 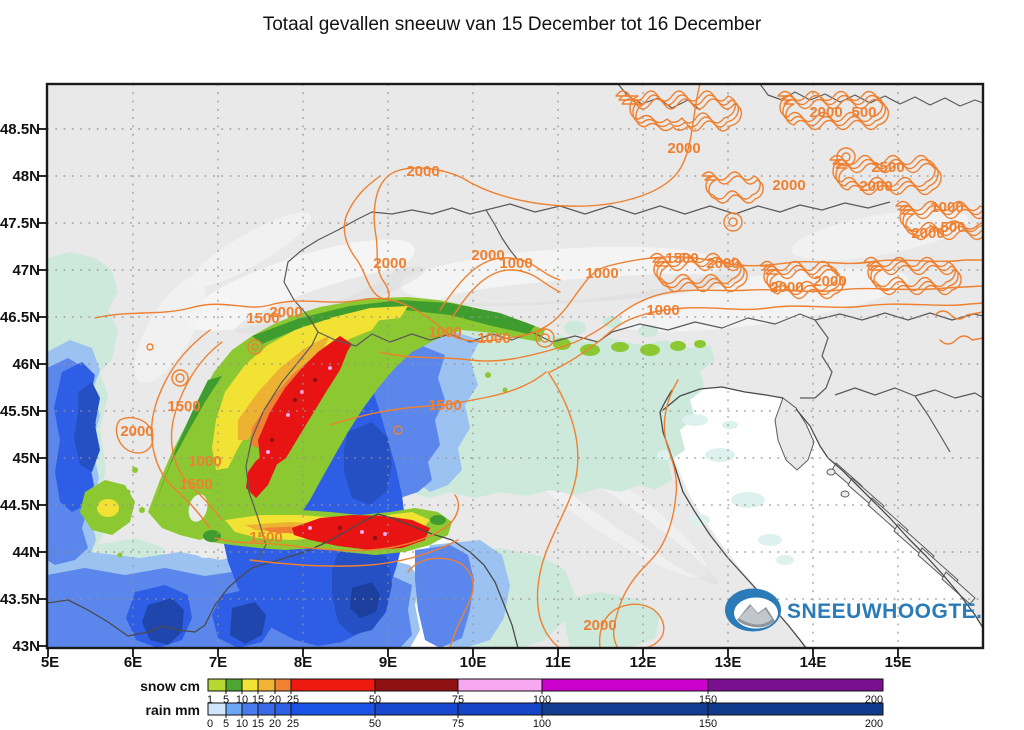 I want to click on lon-label: 7E, so click(x=218, y=662).